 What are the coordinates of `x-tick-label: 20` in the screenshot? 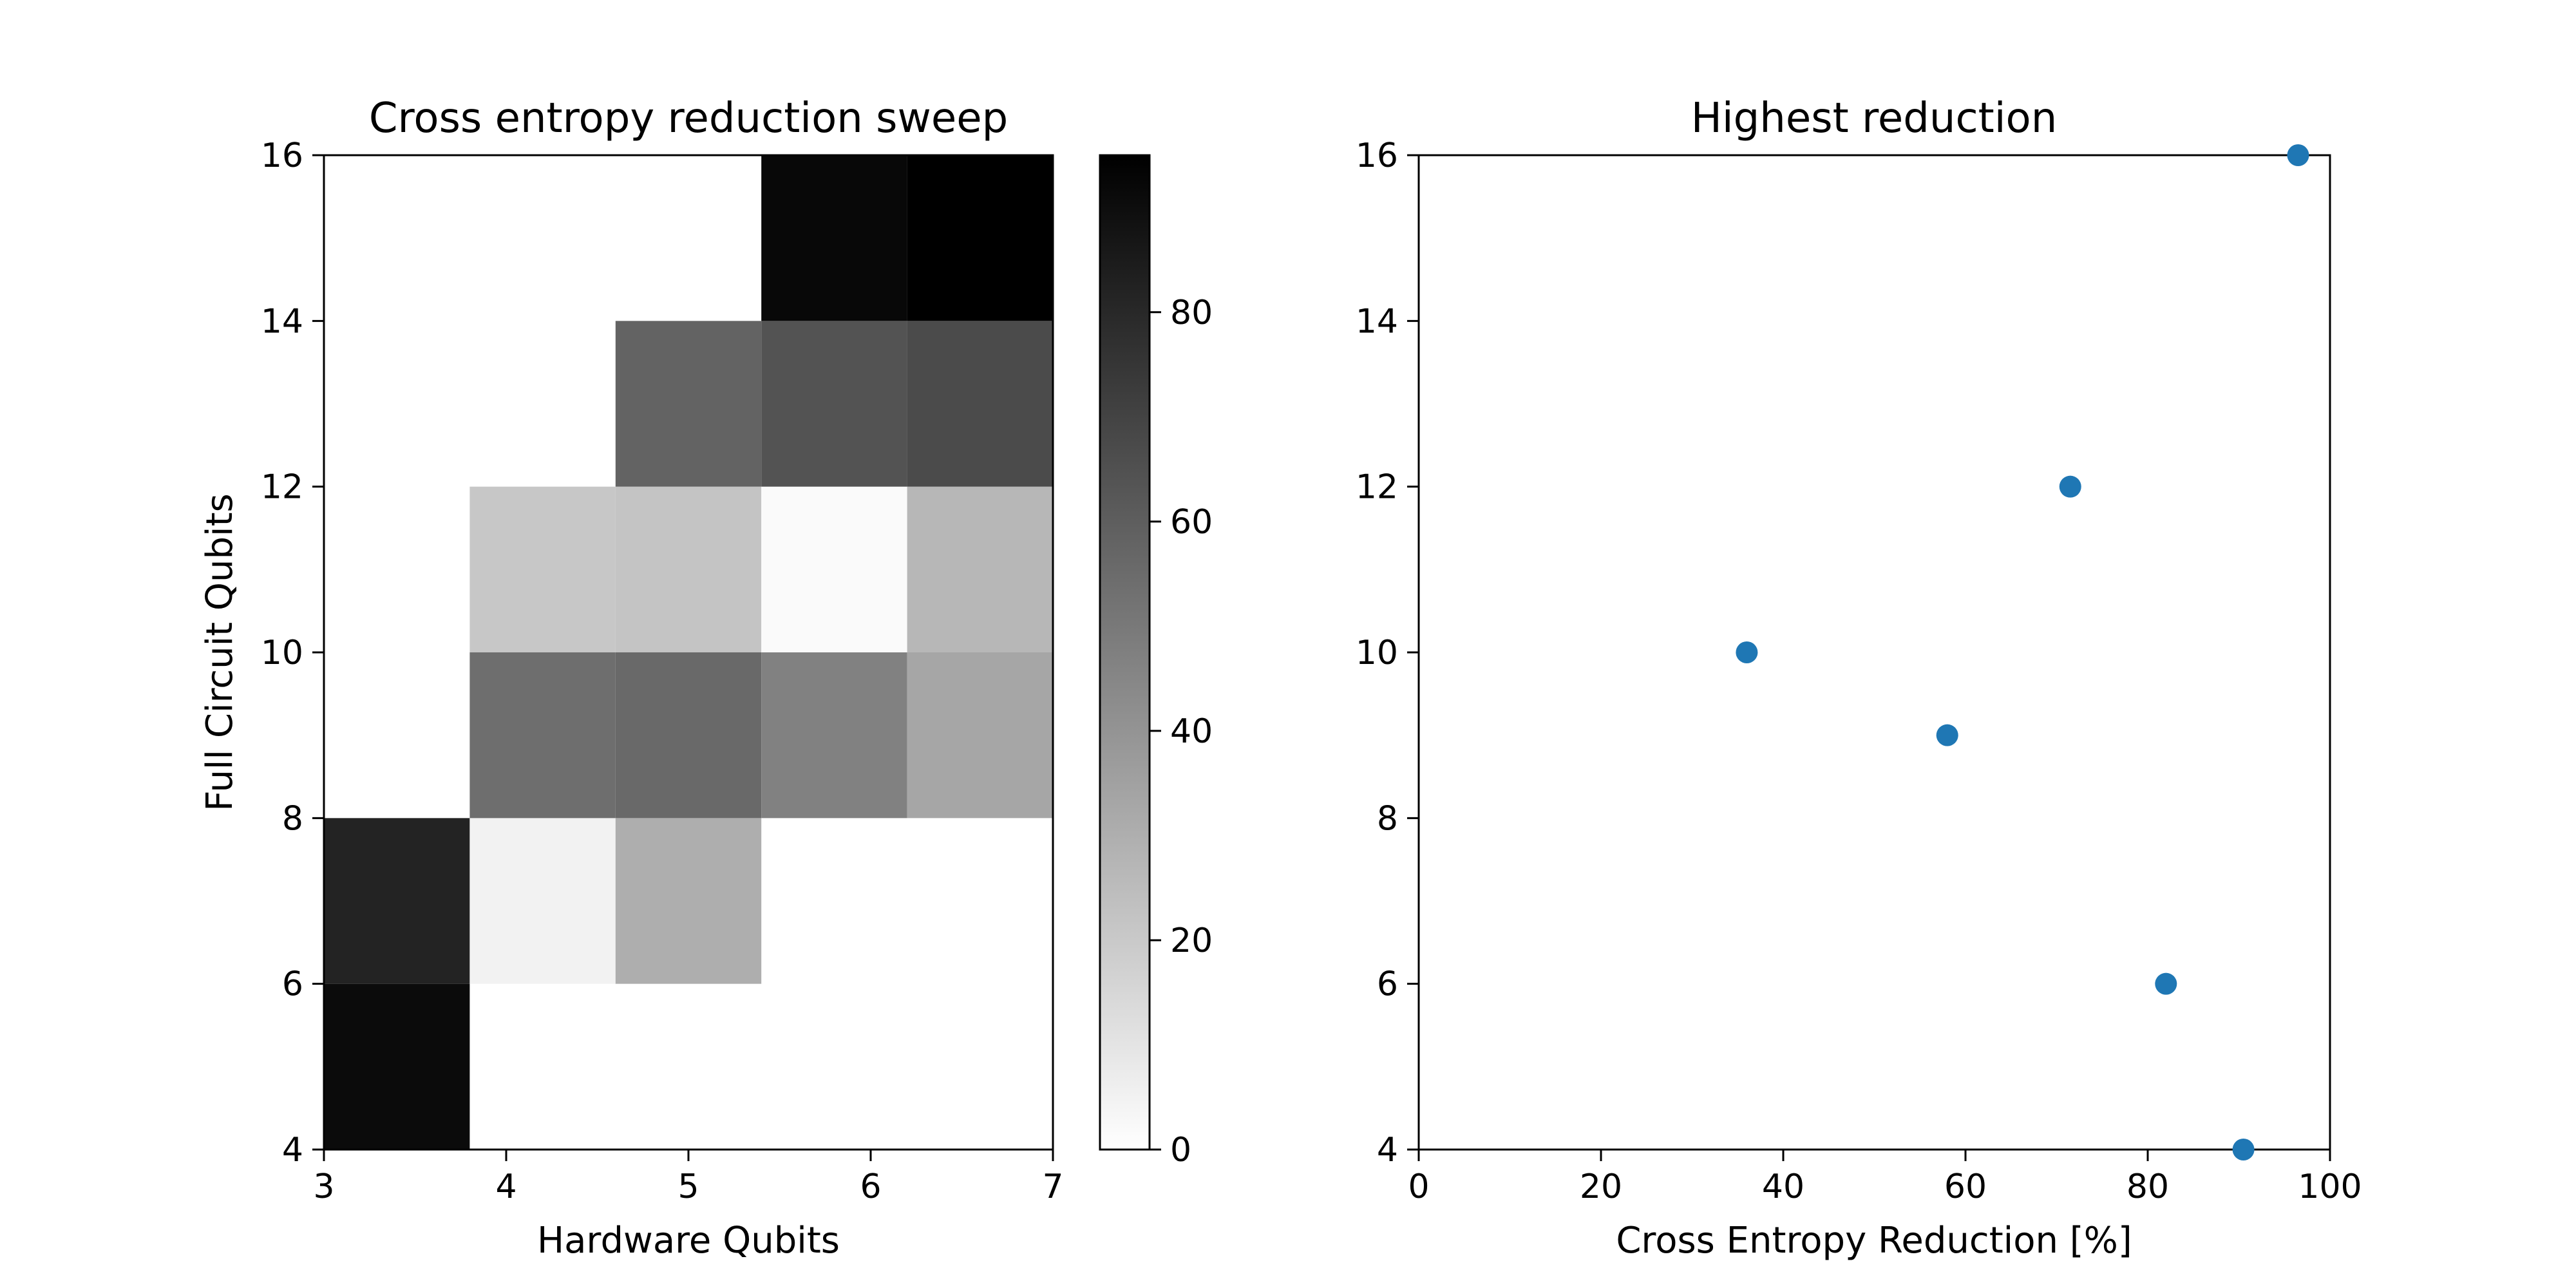 It's located at (1601, 1187).